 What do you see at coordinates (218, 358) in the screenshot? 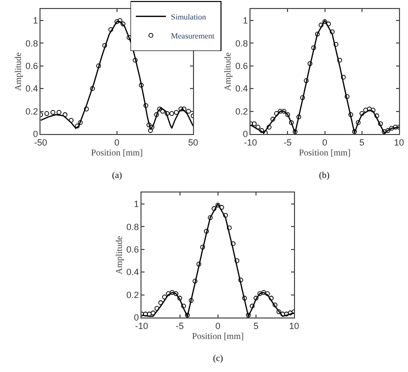
I see `text: (c)` at bounding box center [218, 358].